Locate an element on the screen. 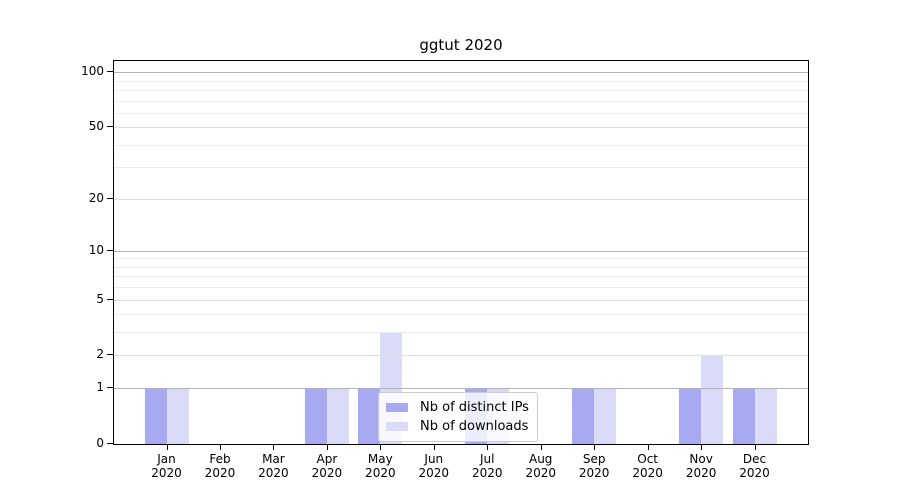  chart-title: ggtut 2020 is located at coordinates (461, 45).